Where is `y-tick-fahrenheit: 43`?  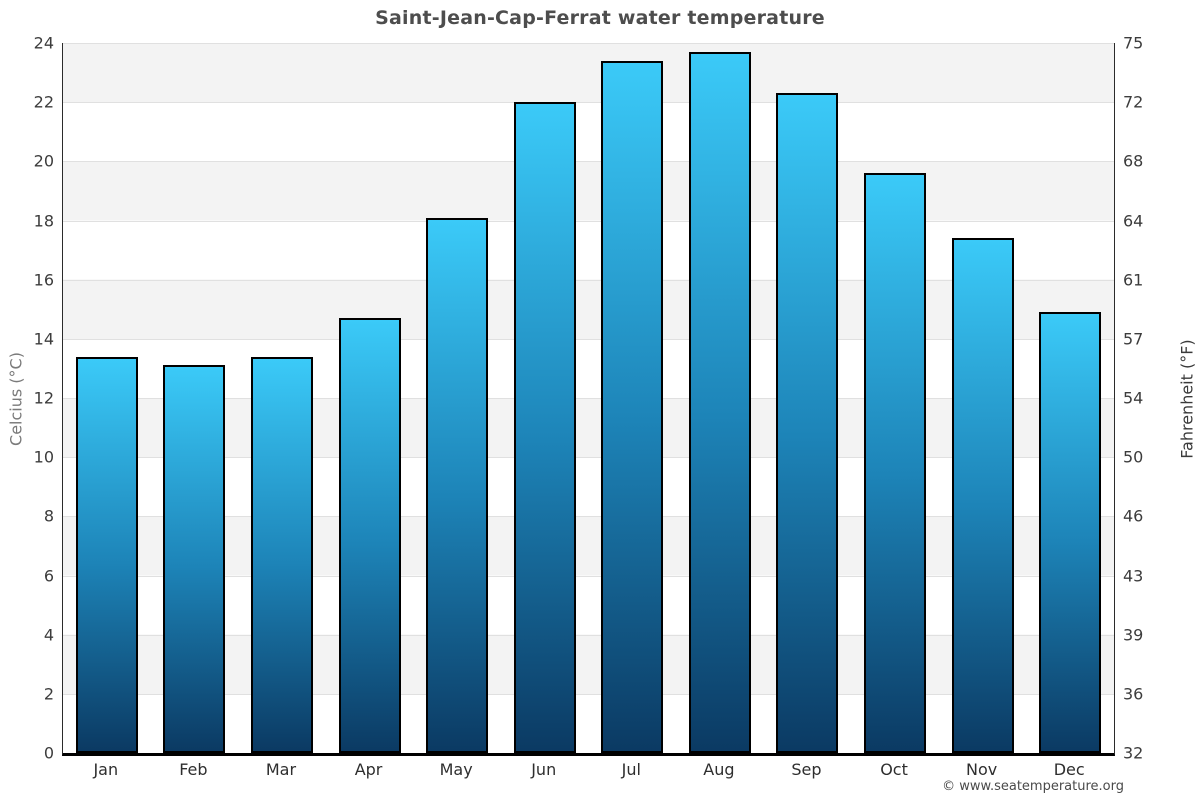 y-tick-fahrenheit: 43 is located at coordinates (1133, 575).